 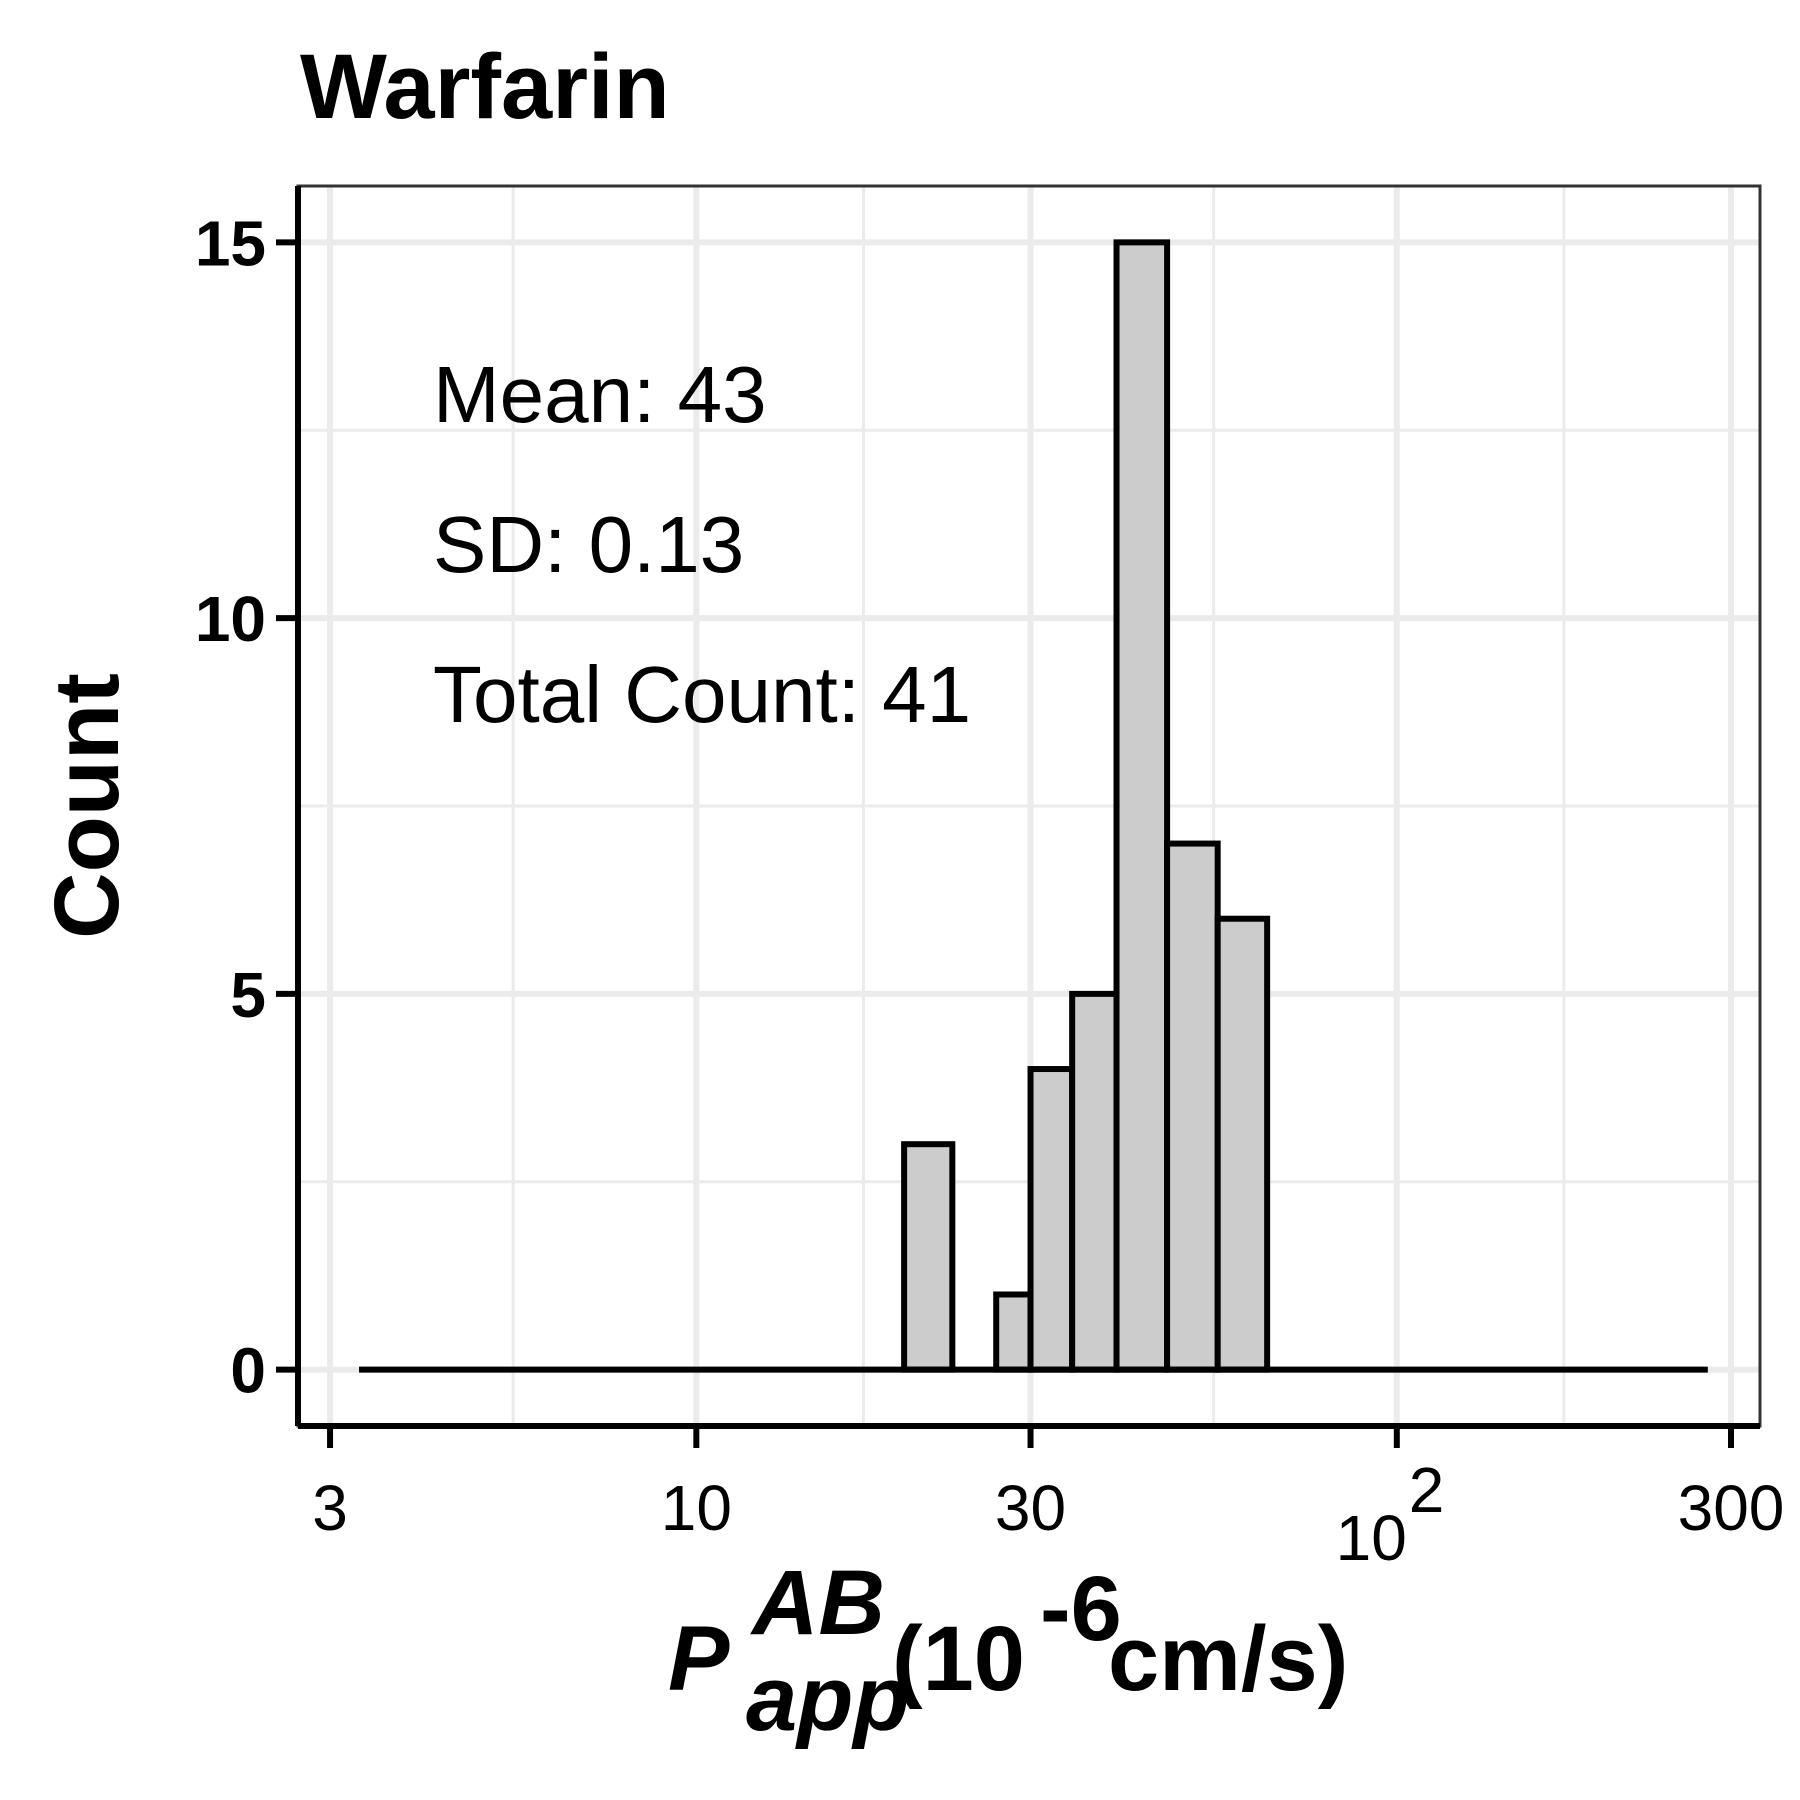 I want to click on histogram-bars, so click(x=1086, y=806).